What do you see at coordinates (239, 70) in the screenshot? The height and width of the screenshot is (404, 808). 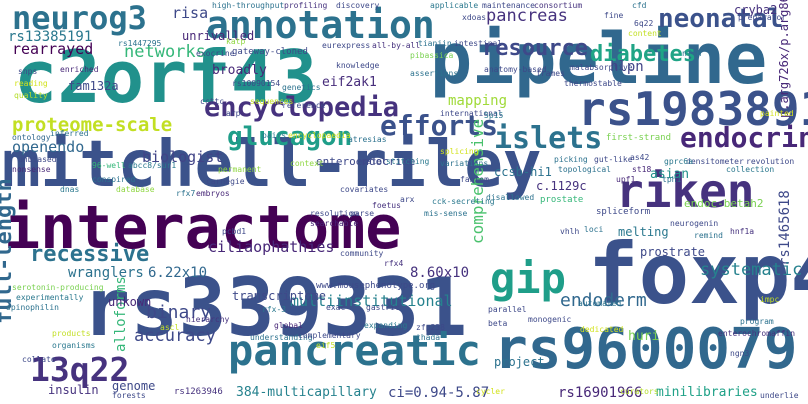 I see `word: broadly` at bounding box center [239, 70].